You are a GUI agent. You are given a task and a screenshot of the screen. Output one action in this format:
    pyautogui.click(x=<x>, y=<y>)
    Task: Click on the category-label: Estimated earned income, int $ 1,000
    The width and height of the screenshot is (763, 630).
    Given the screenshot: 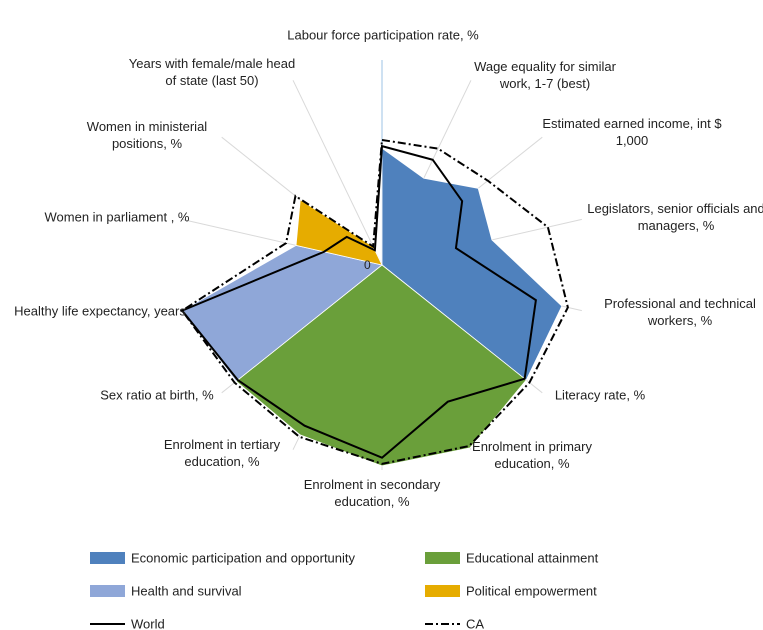 What is the action you would take?
    pyautogui.click(x=632, y=132)
    